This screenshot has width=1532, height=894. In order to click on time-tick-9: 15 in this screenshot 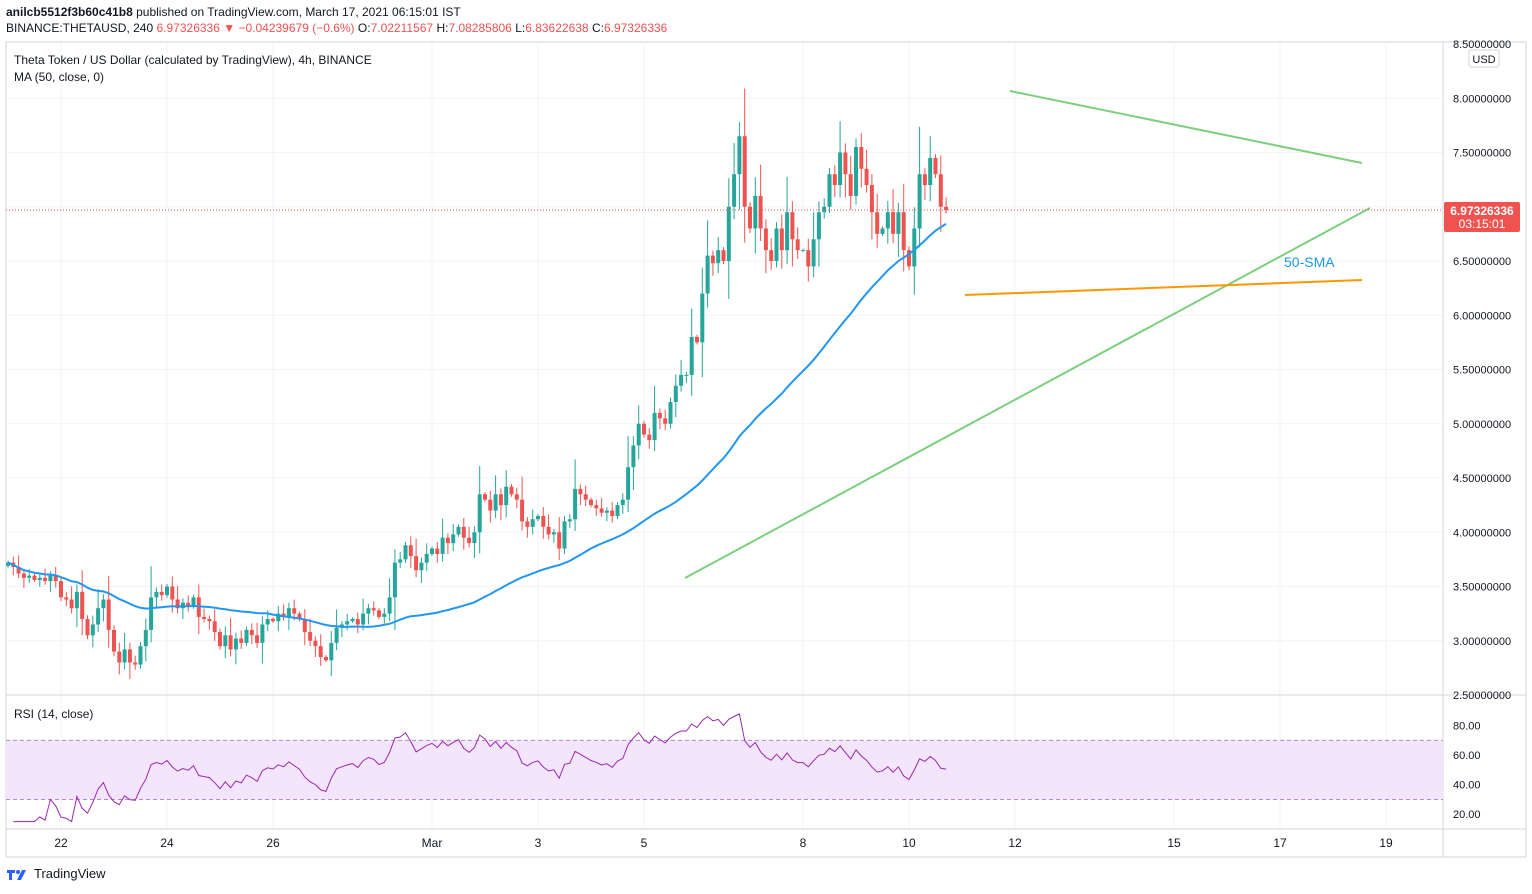, I will do `click(1174, 843)`.